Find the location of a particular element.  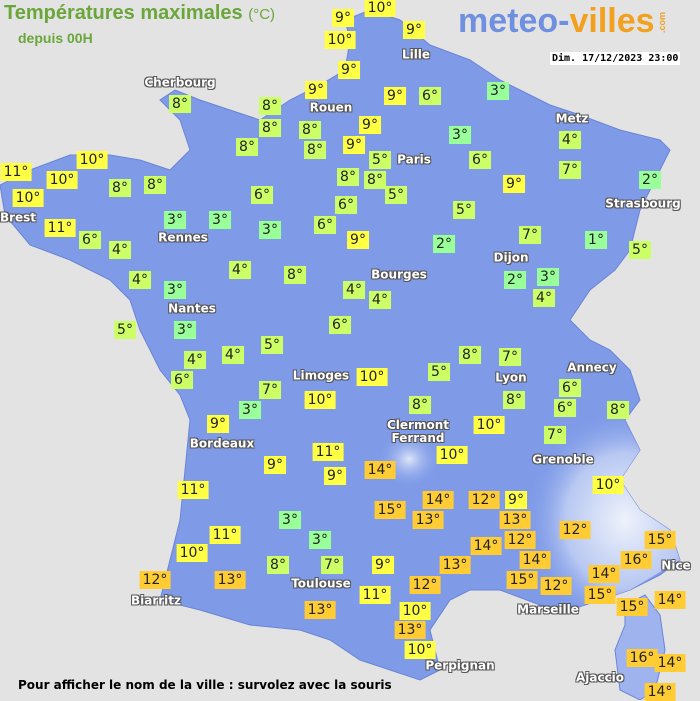

temperature-marker: 2° is located at coordinates (444, 244).